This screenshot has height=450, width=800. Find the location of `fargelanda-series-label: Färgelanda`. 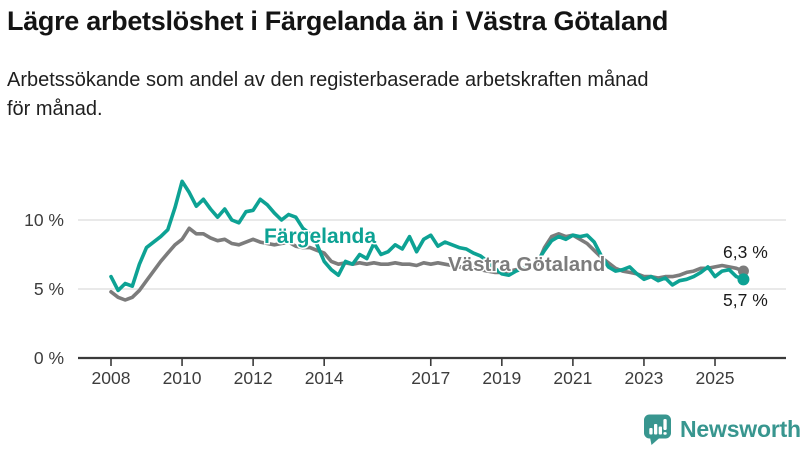

fargelanda-series-label: Färgelanda is located at coordinates (320, 236).